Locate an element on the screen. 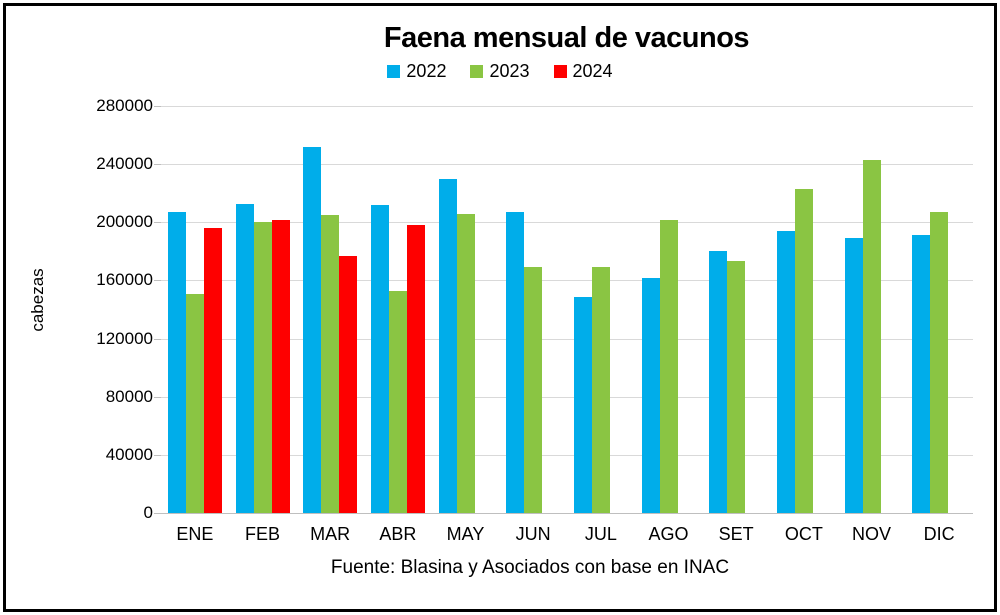 The width and height of the screenshot is (1000, 615). y-axis-label: 0 is located at coordinates (148, 512).